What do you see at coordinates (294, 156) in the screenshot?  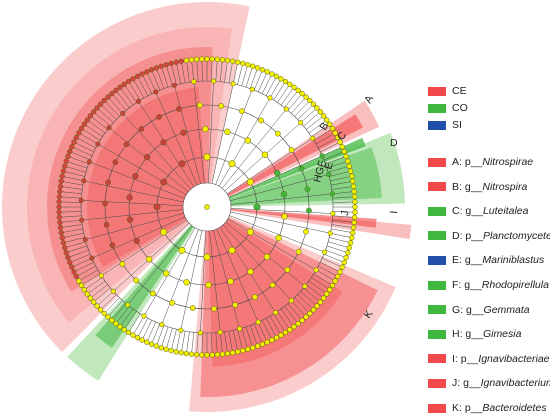 I see `clade-highlight-b` at bounding box center [294, 156].